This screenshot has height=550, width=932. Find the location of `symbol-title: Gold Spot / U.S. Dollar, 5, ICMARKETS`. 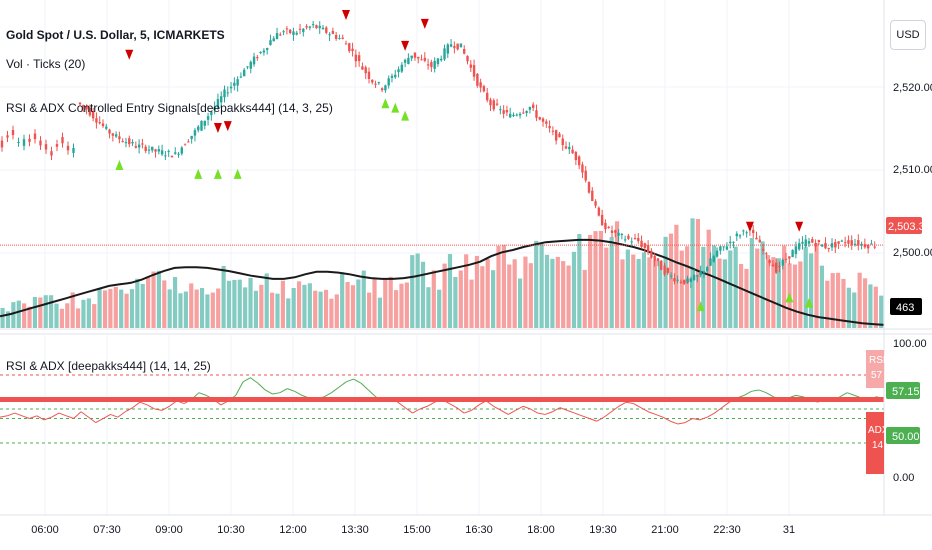

symbol-title: Gold Spot / U.S. Dollar, 5, ICMARKETS is located at coordinates (115, 35).